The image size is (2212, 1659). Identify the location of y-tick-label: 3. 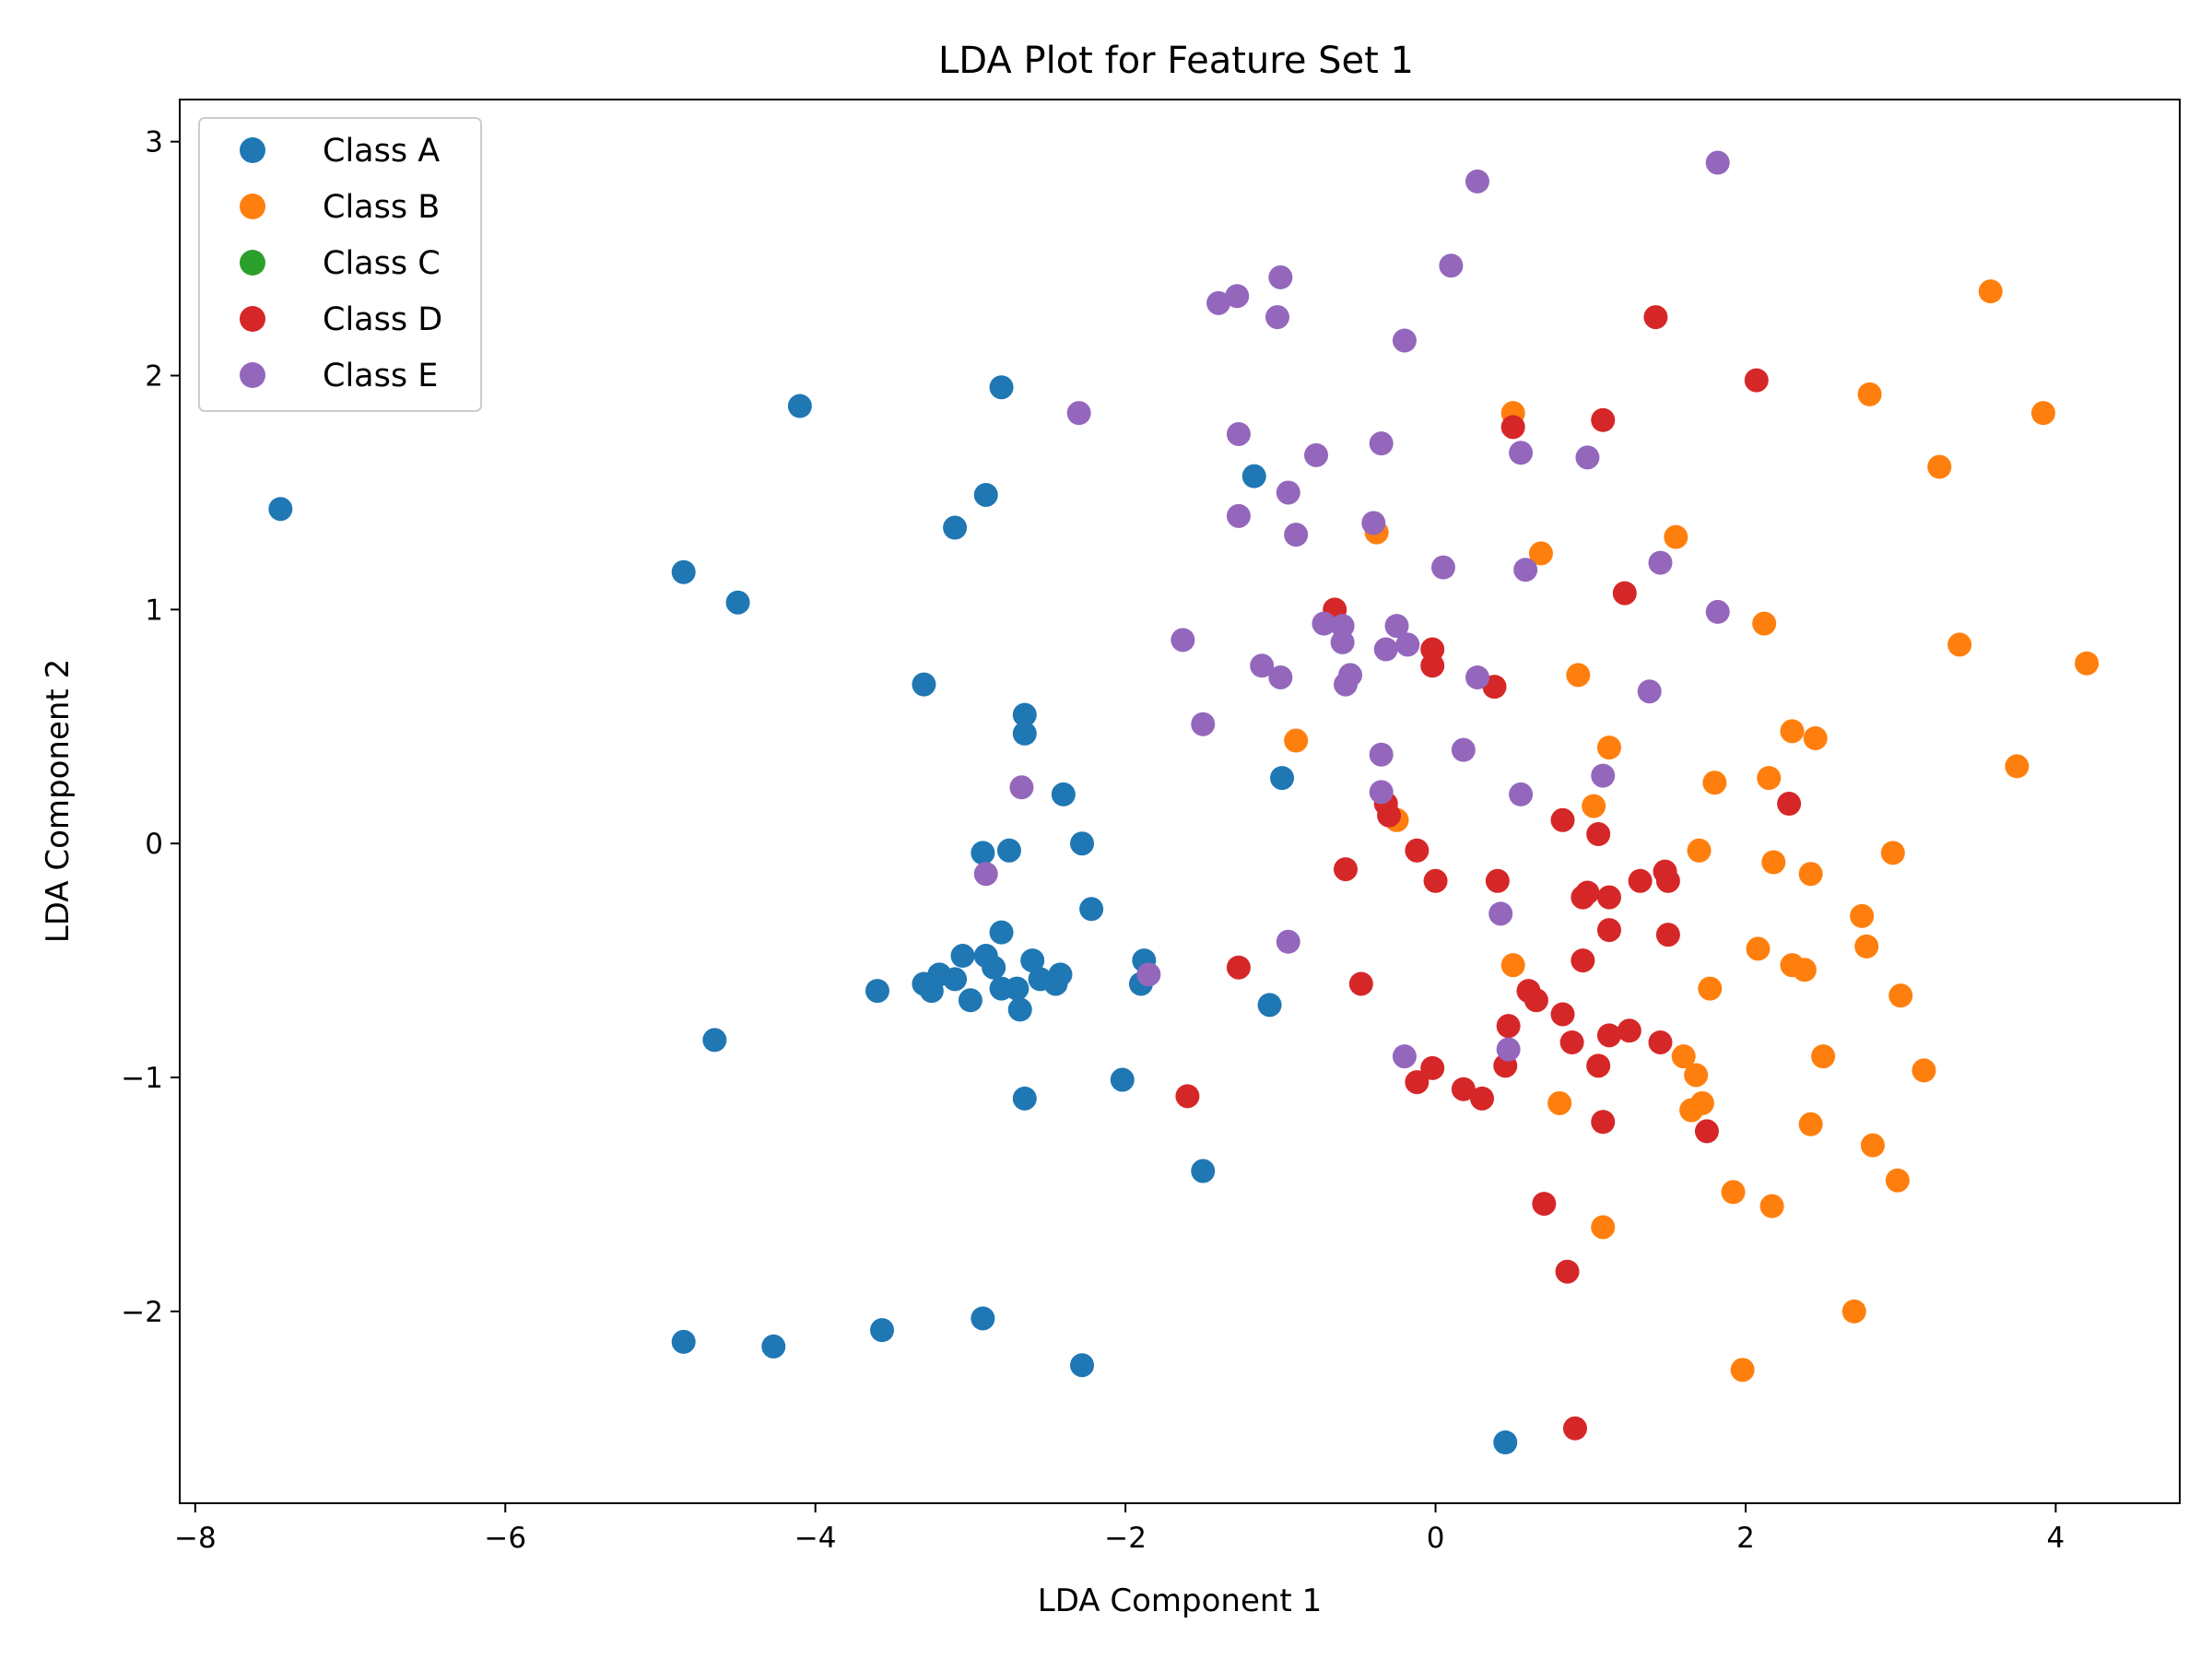
(154, 142).